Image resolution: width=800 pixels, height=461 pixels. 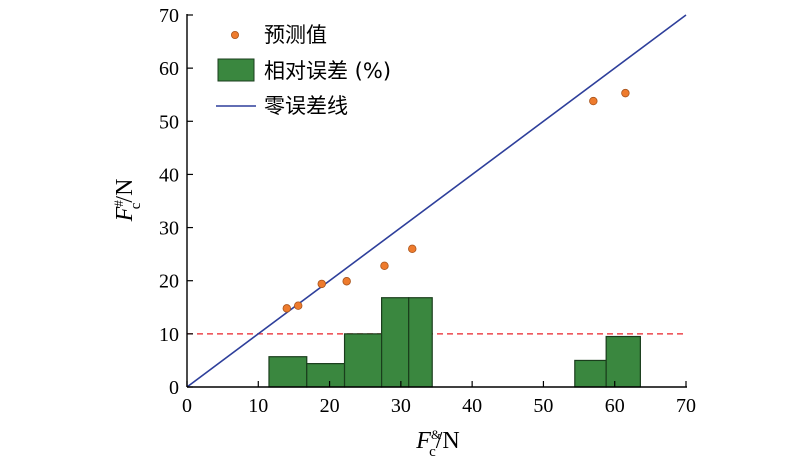 What do you see at coordinates (169, 16) in the screenshot?
I see `y-tick-label-7: 70` at bounding box center [169, 16].